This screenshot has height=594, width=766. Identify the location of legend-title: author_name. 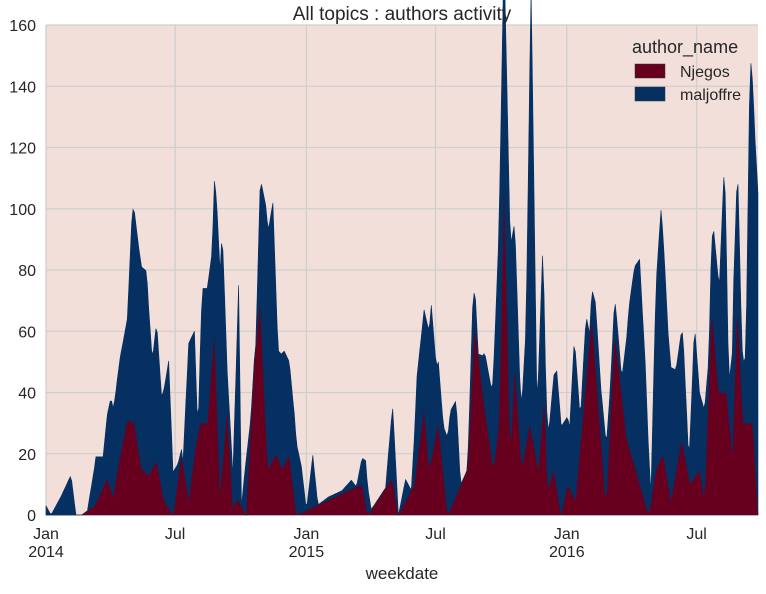
(685, 47).